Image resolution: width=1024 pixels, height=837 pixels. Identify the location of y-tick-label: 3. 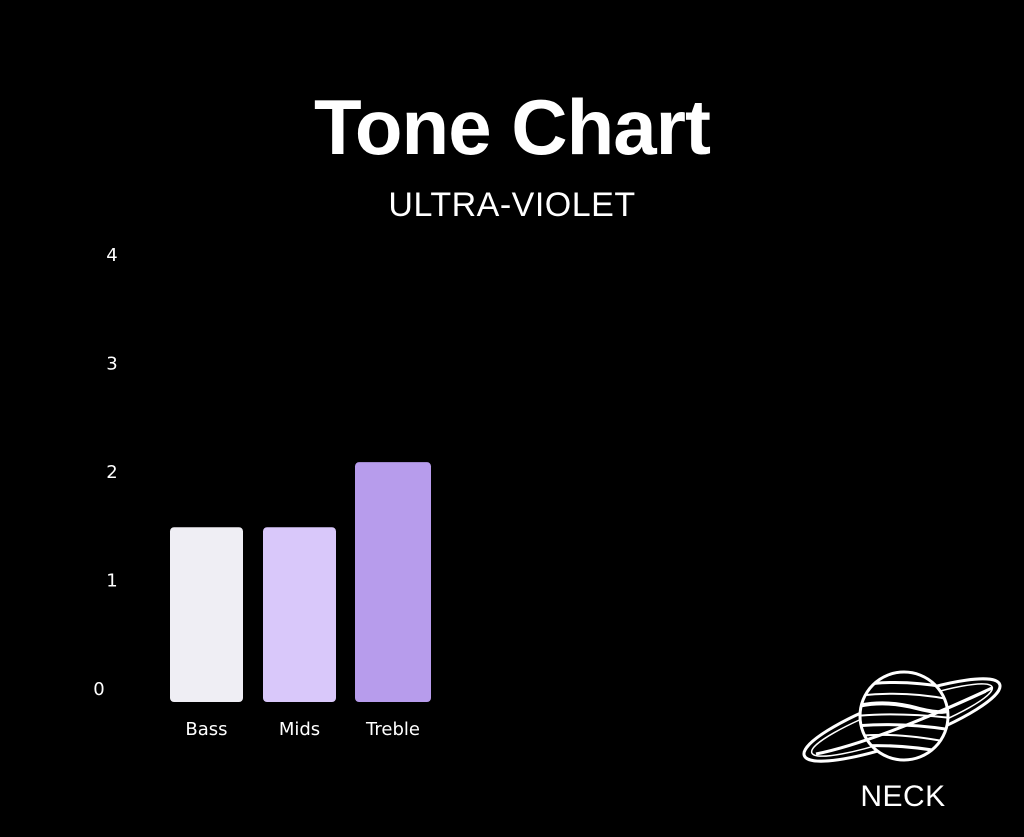
(111, 364).